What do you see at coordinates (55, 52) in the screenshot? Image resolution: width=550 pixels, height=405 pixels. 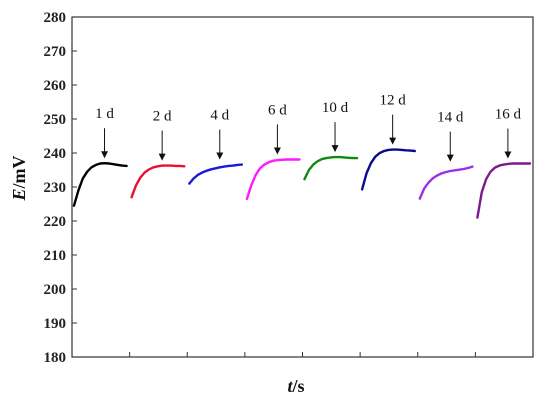 I see `y-tick-label: 270` at bounding box center [55, 52].